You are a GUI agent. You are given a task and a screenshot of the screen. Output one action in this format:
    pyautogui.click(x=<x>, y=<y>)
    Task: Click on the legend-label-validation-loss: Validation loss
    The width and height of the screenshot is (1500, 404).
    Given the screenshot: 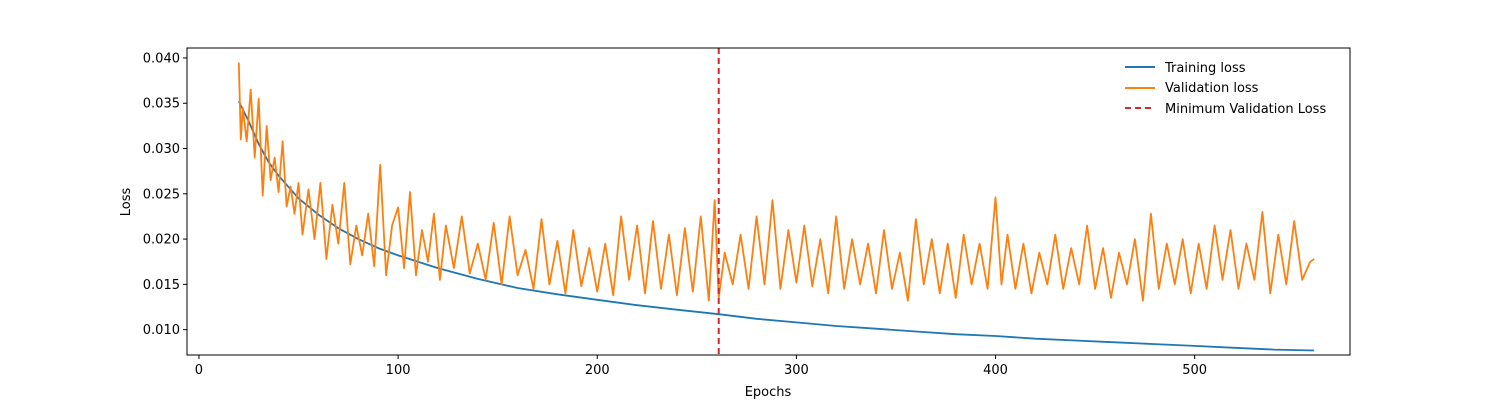 What is the action you would take?
    pyautogui.click(x=1212, y=88)
    